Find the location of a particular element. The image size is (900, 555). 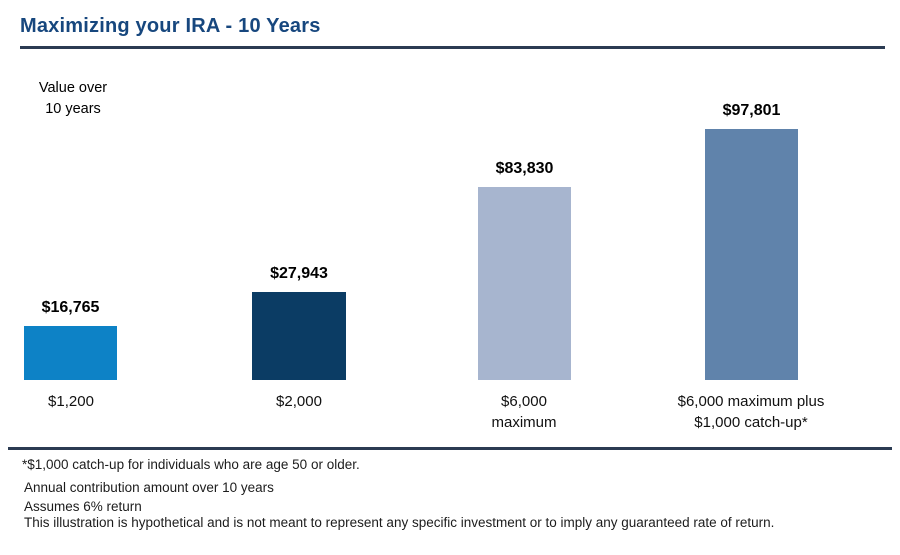

x-label-line: $6,000 maximum plus is located at coordinates (751, 401).